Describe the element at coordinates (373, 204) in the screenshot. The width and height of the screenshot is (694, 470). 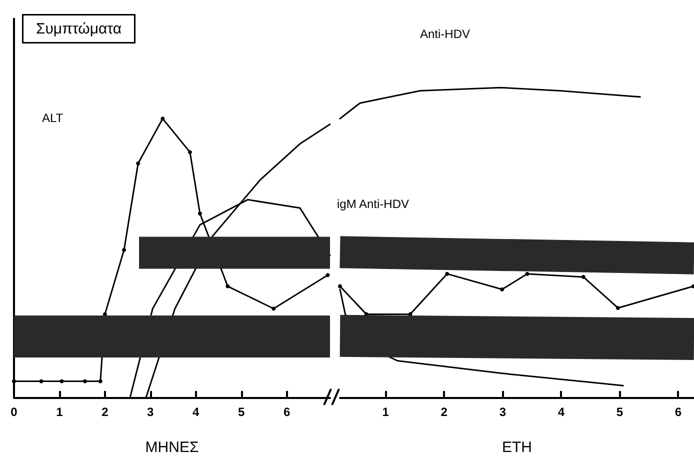
I see `annotation: igM Anti-HDV` at that location.